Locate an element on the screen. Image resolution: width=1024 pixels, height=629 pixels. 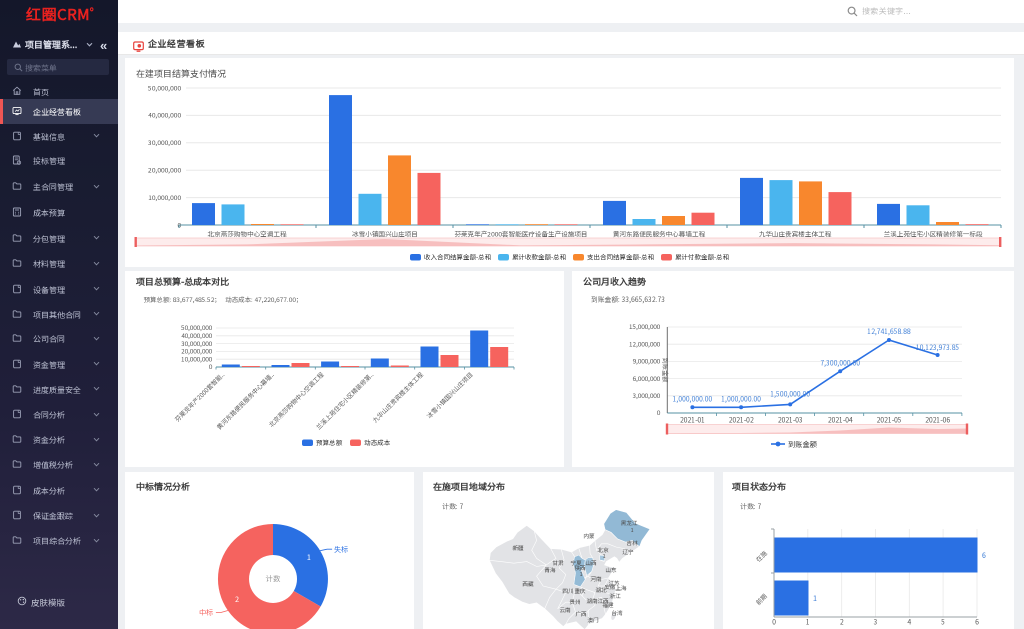
svg-text: 贵州 is located at coordinates (575, 602).